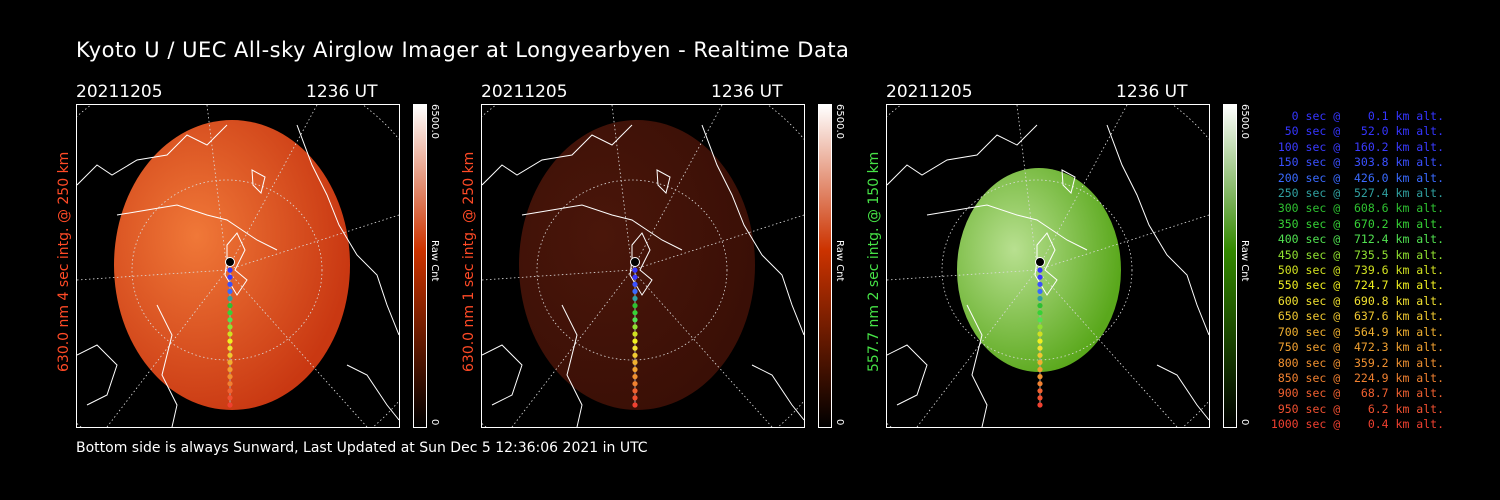  I want to click on panel-1-cbar-unit: Raw Cnt, so click(434, 261).